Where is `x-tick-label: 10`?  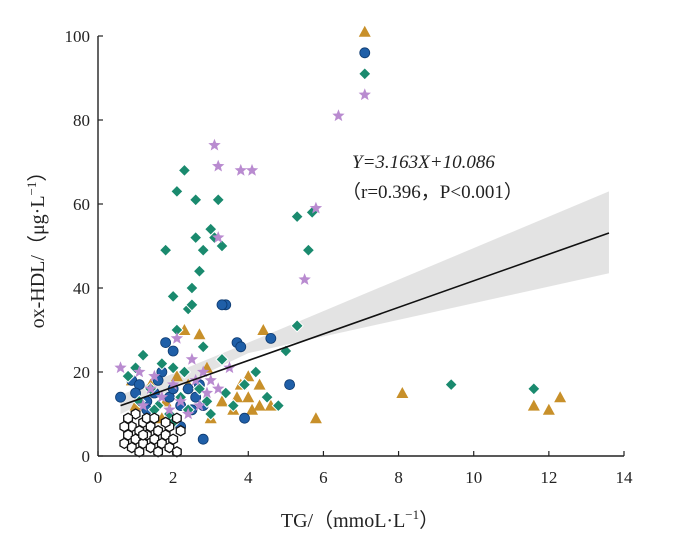
x-tick-label: 10 is located at coordinates (473, 477).